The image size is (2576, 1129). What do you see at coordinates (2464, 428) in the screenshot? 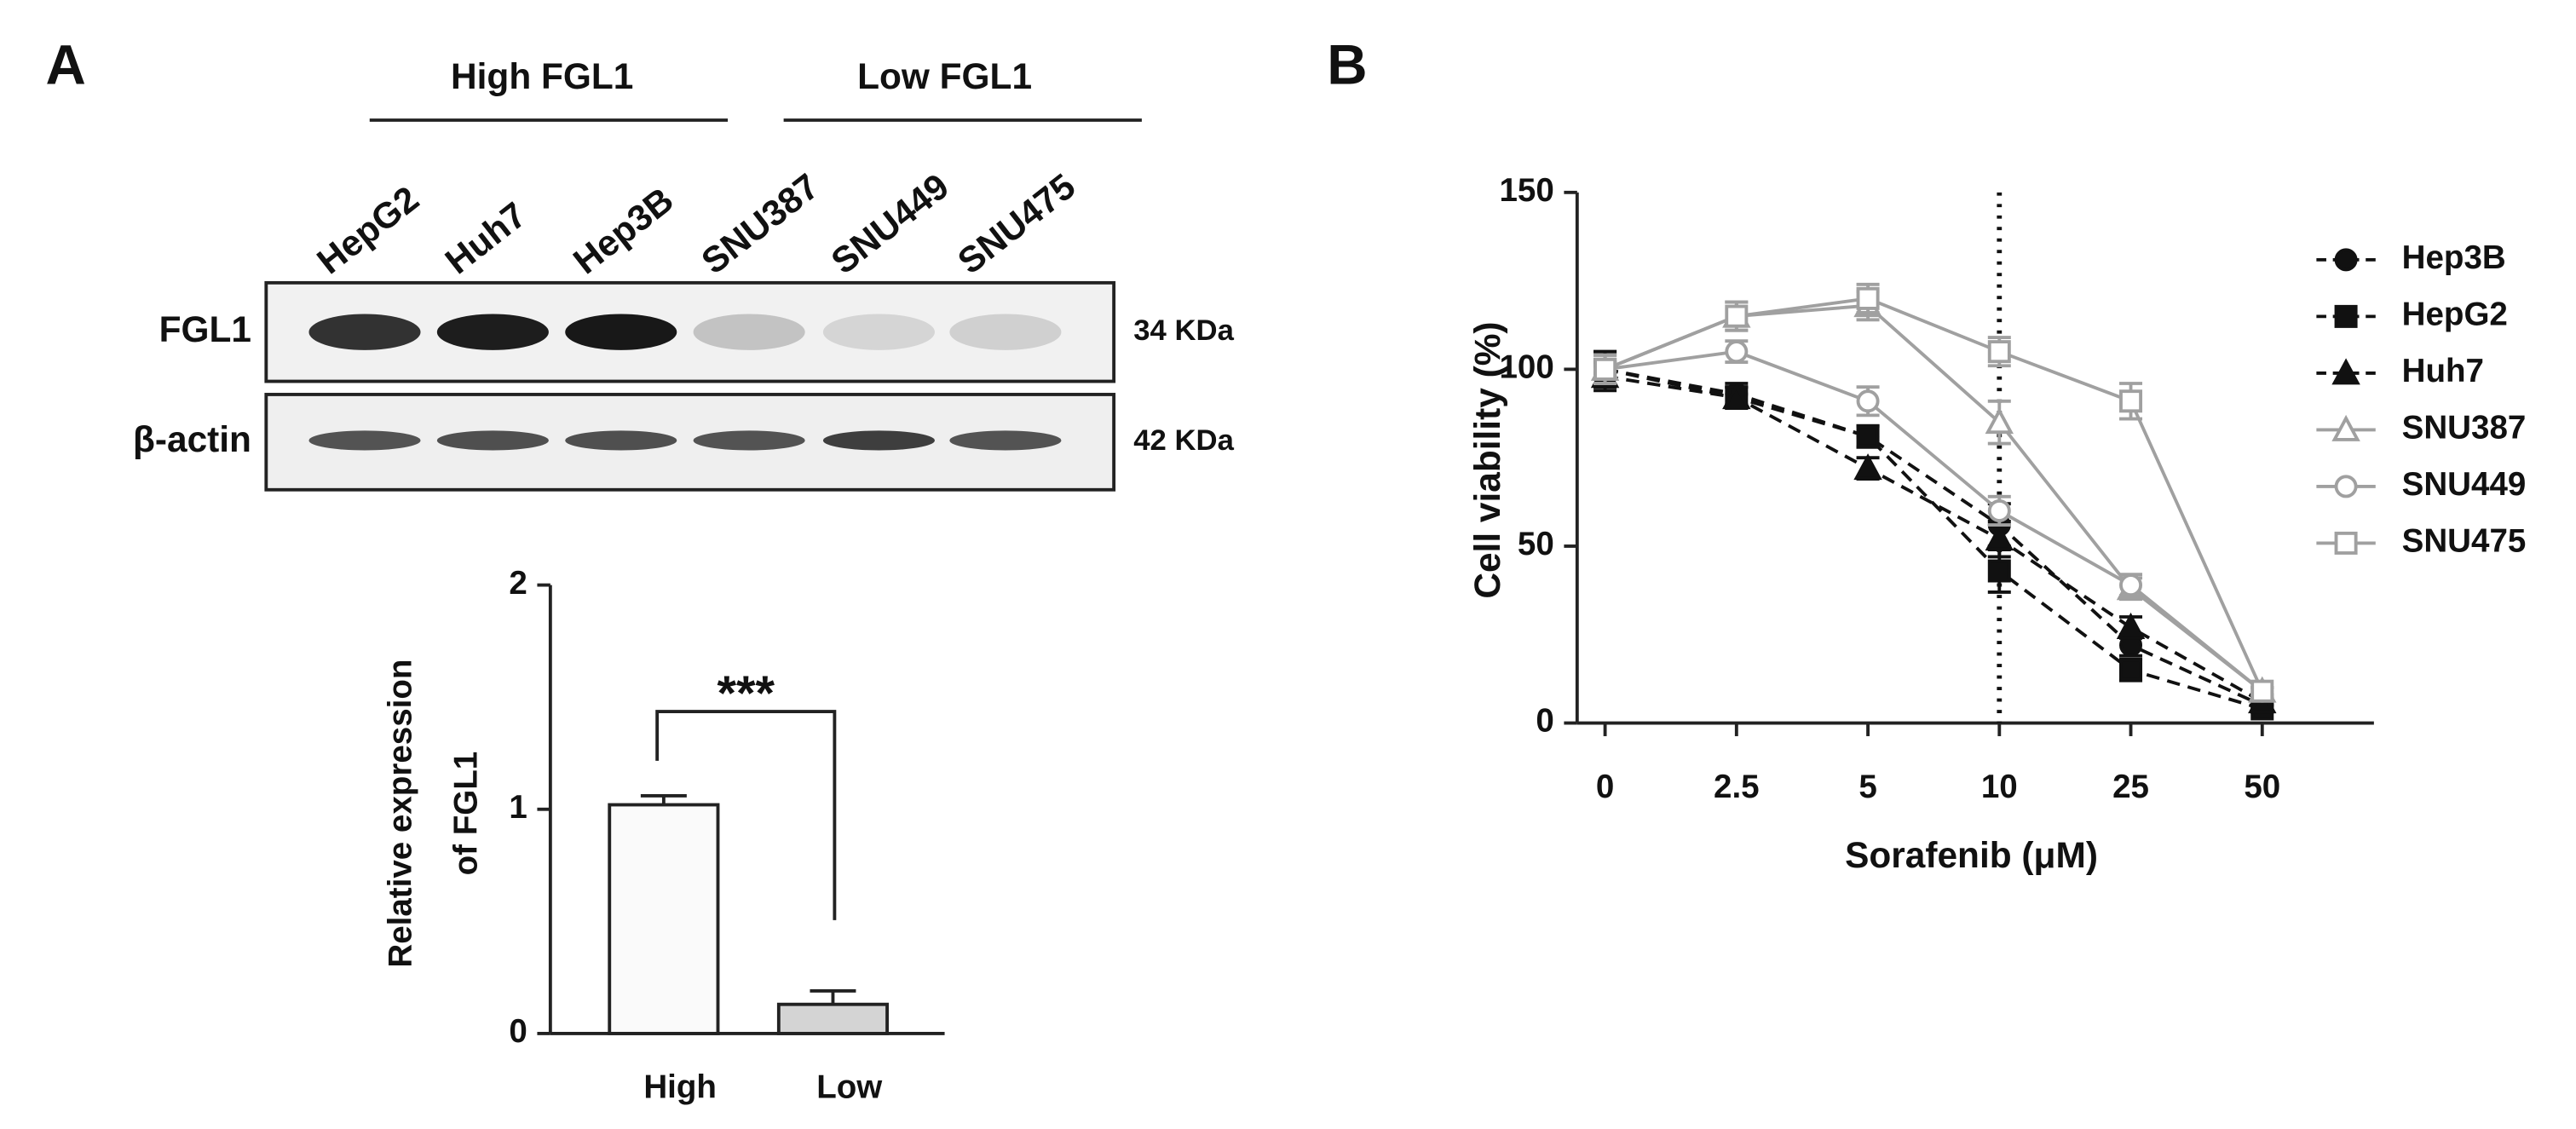
I see `legend-label: SNU387` at bounding box center [2464, 428].